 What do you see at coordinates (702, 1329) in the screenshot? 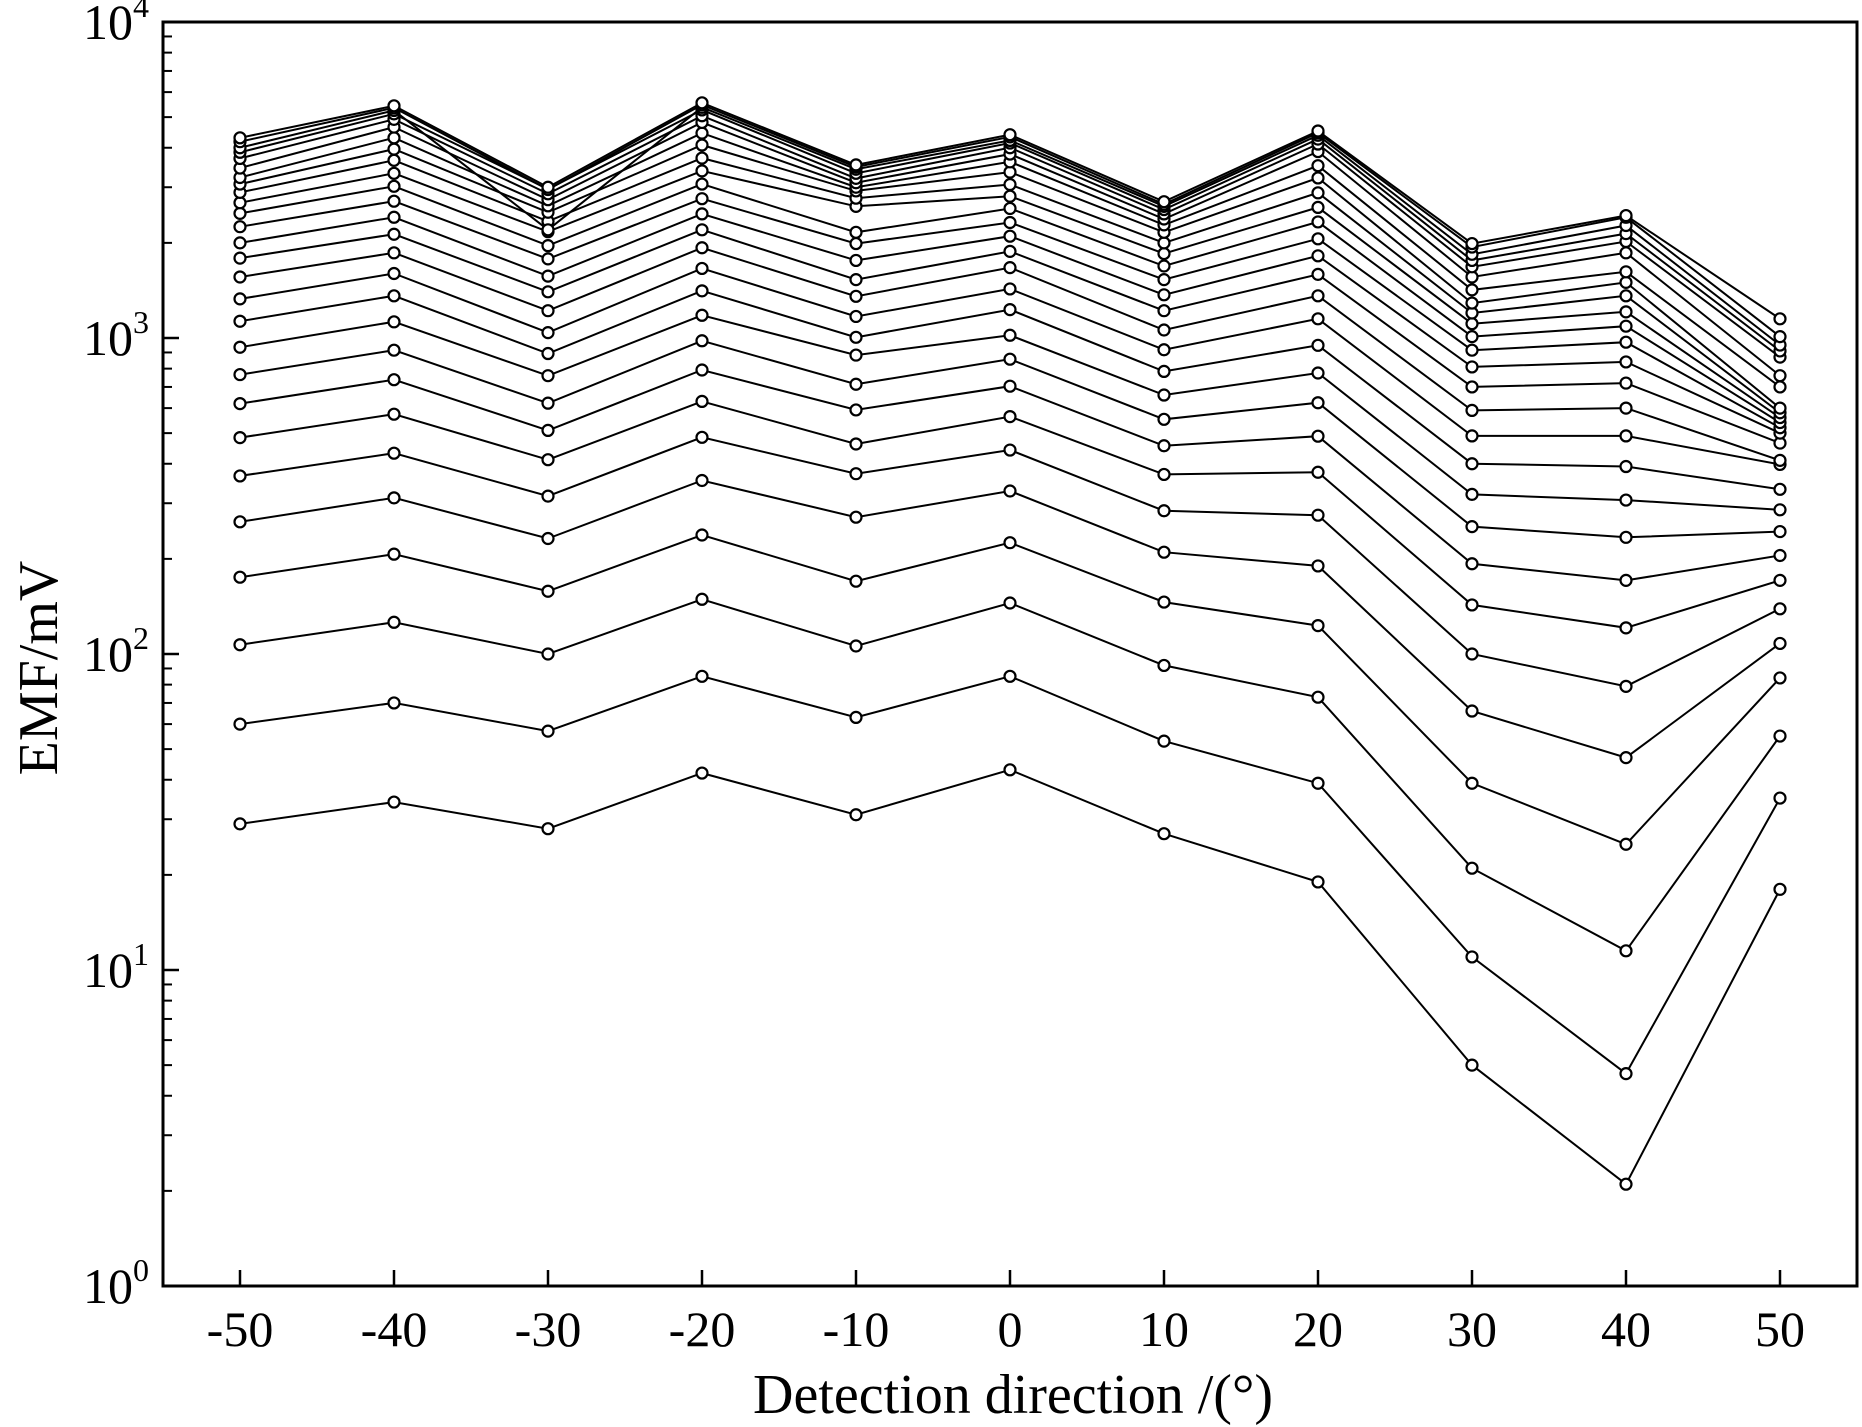
I see `x-tick-label: -20` at bounding box center [702, 1329].